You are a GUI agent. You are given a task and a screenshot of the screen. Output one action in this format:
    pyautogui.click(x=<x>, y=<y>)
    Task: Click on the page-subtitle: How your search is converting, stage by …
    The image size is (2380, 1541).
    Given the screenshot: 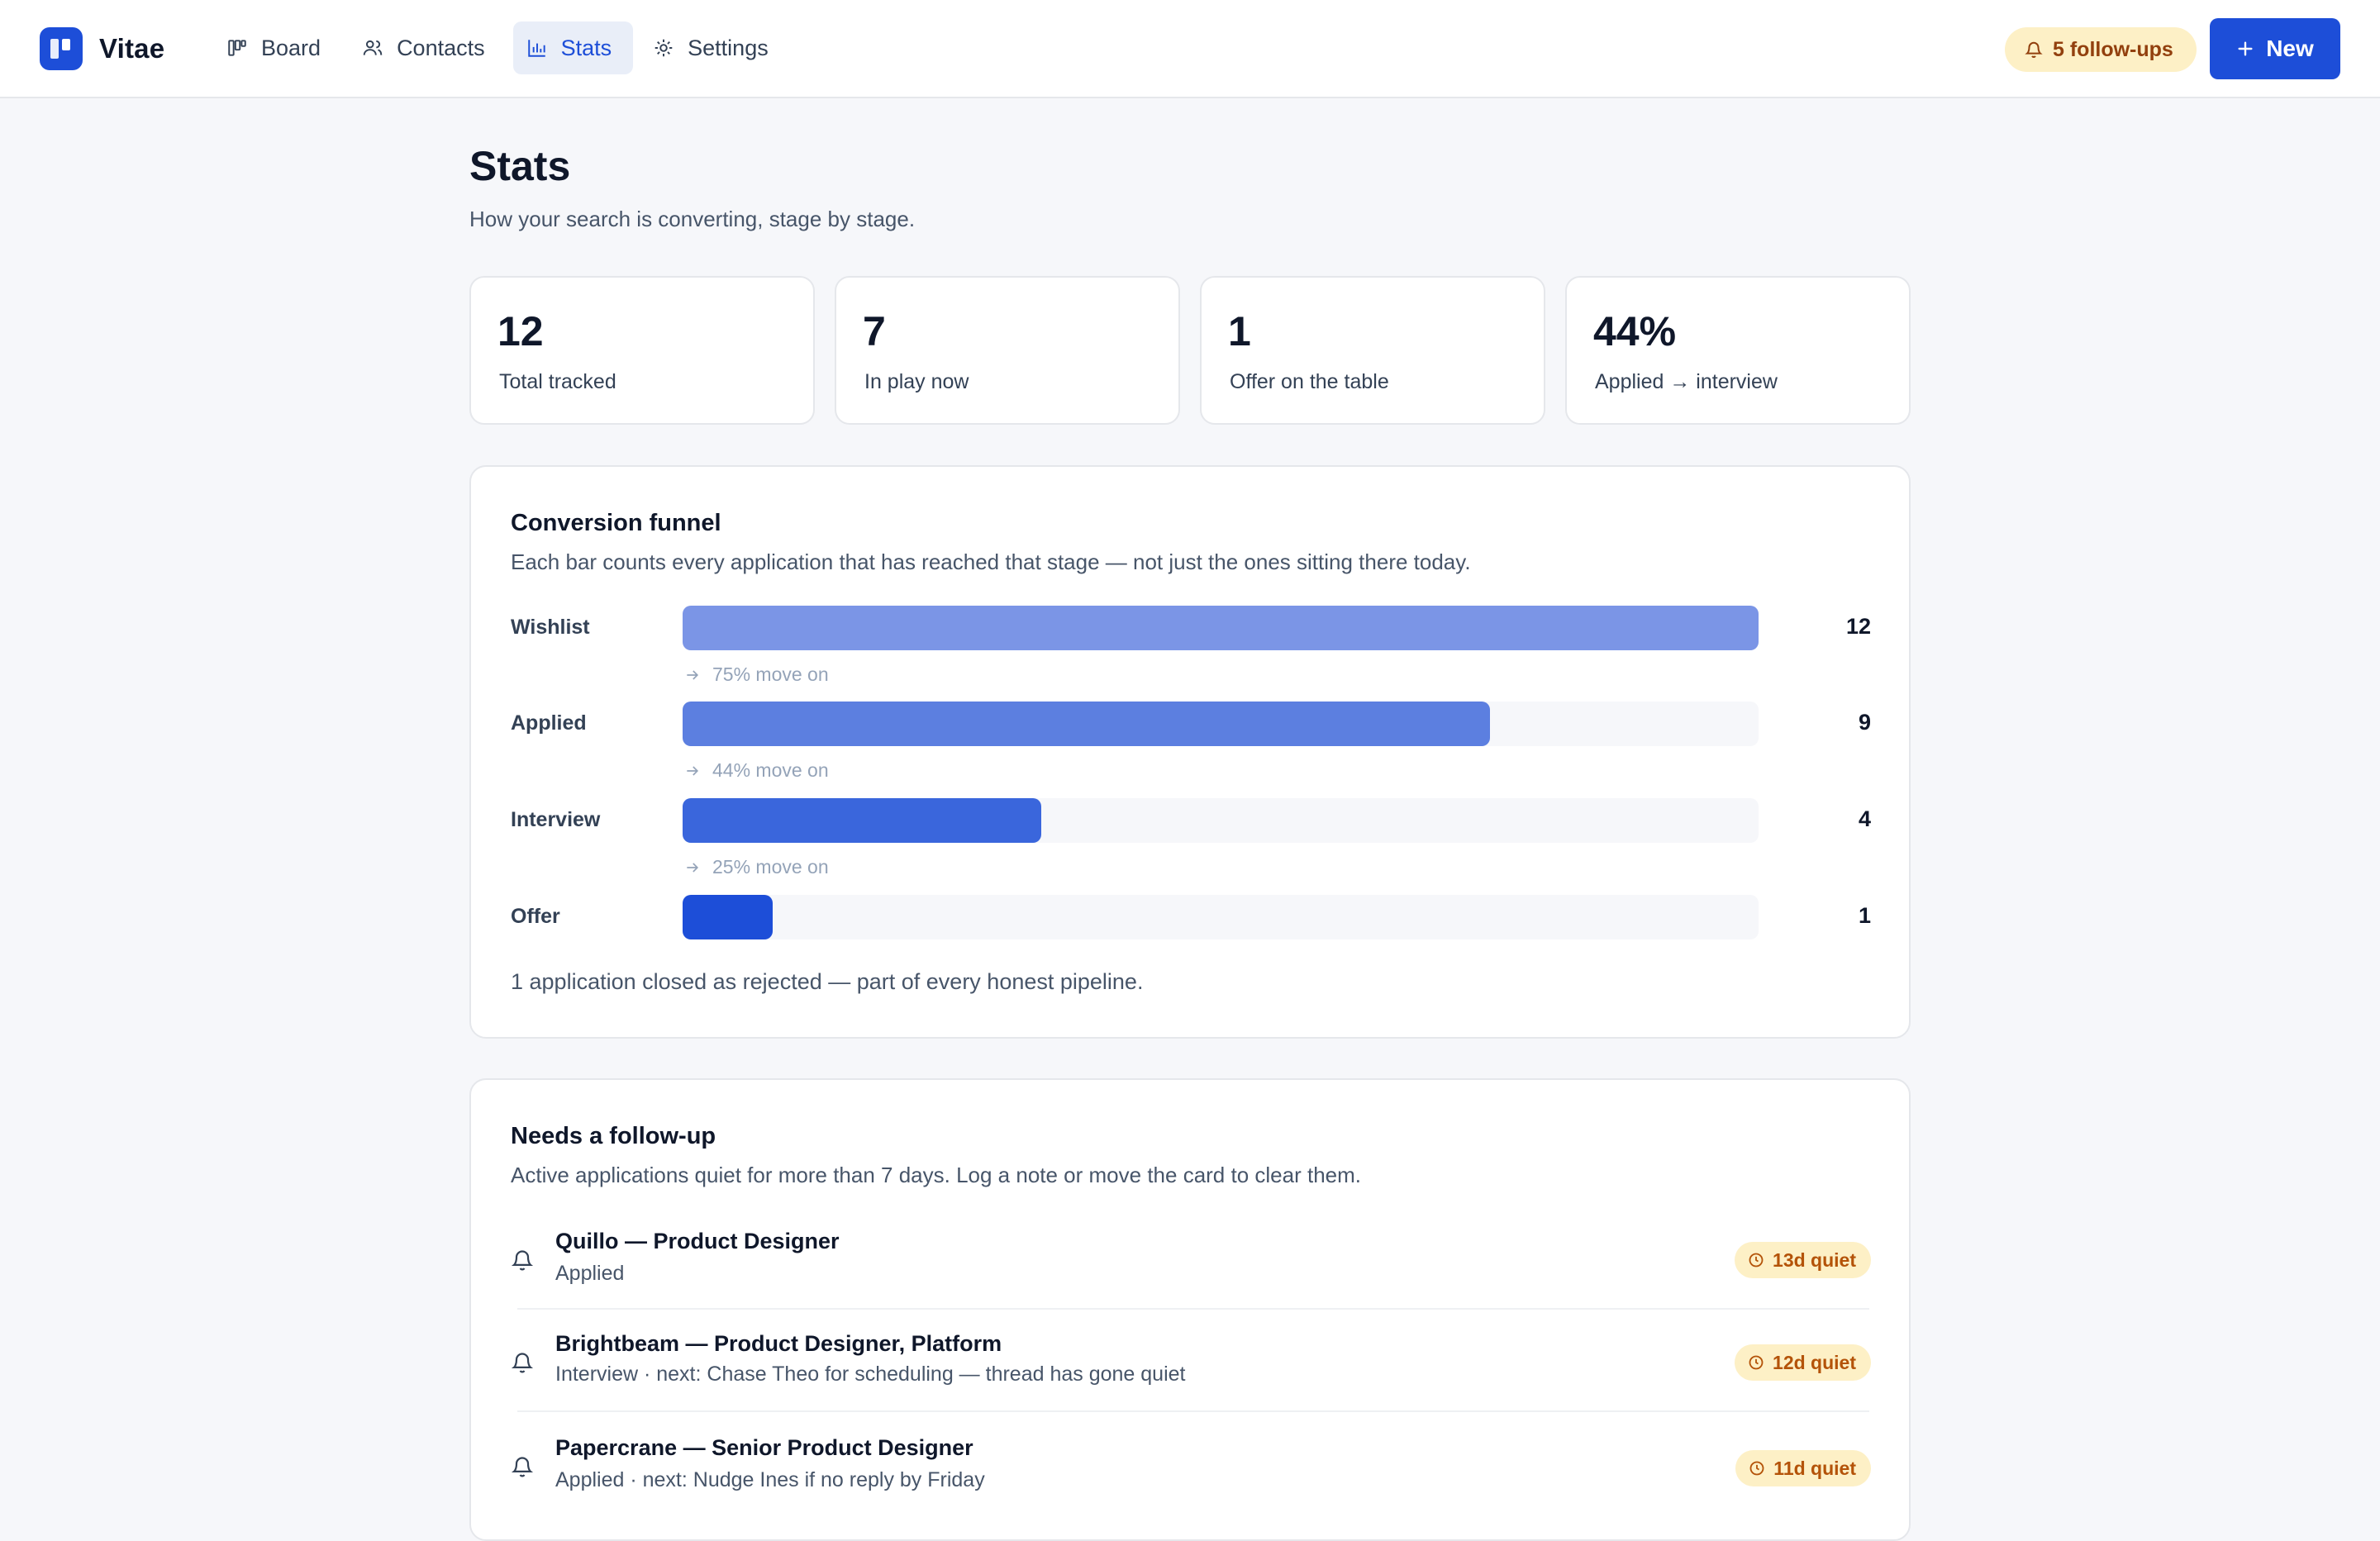 What is the action you would take?
    pyautogui.click(x=692, y=219)
    